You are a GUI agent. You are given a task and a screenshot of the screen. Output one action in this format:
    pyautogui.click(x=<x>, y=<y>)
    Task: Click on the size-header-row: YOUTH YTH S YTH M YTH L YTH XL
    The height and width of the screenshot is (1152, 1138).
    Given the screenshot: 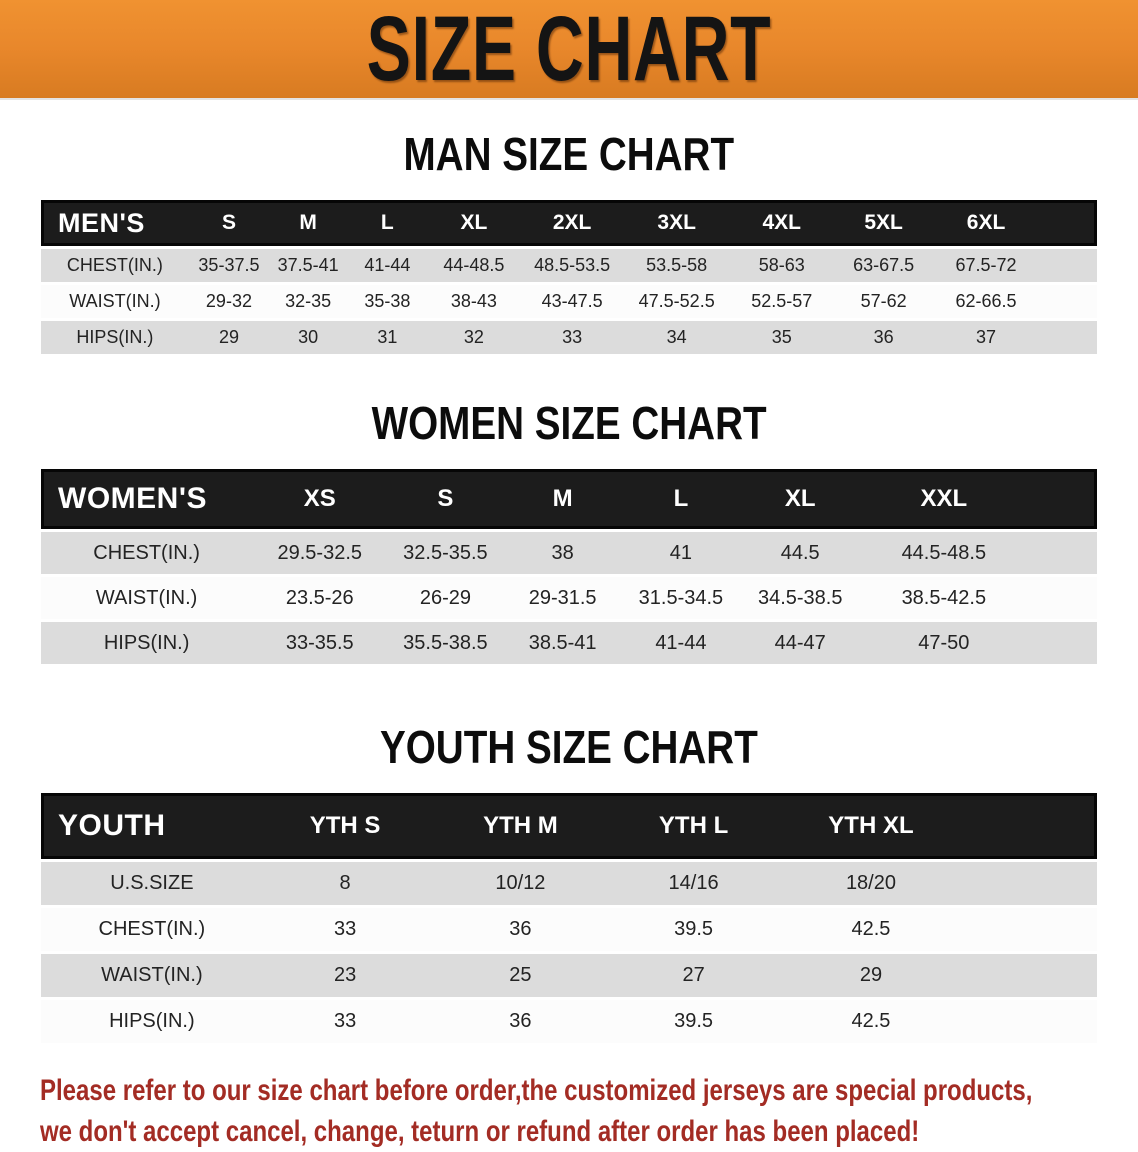 What is the action you would take?
    pyautogui.click(x=569, y=826)
    